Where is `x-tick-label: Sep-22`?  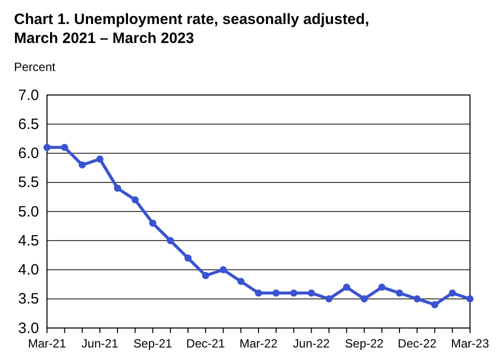 x-tick-label: Sep-22 is located at coordinates (364, 343).